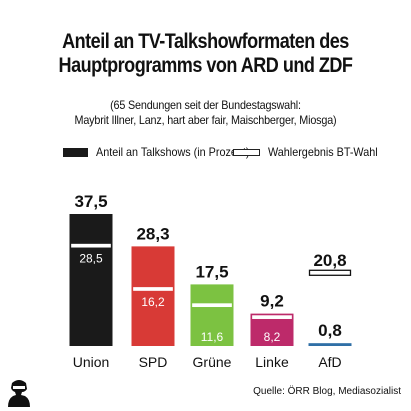 This screenshot has height=411, width=411. Describe the element at coordinates (152, 233) in the screenshot. I see `value-label-talkshow-spd: 28,3` at that location.